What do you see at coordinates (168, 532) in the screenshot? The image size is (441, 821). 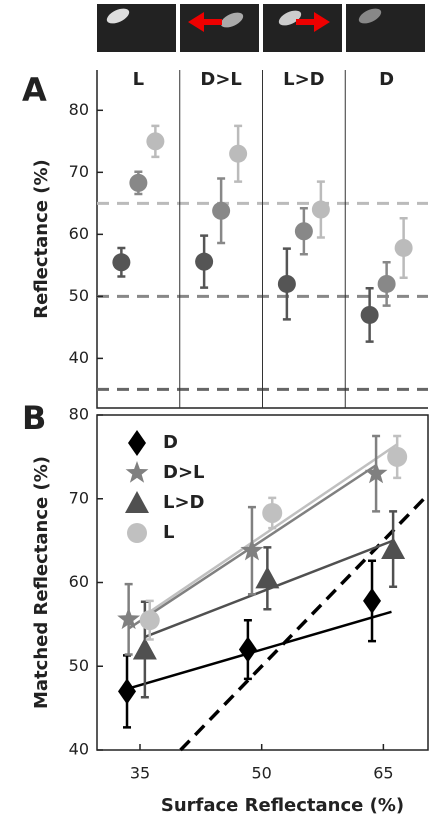 I see `legend-label: L` at bounding box center [168, 532].